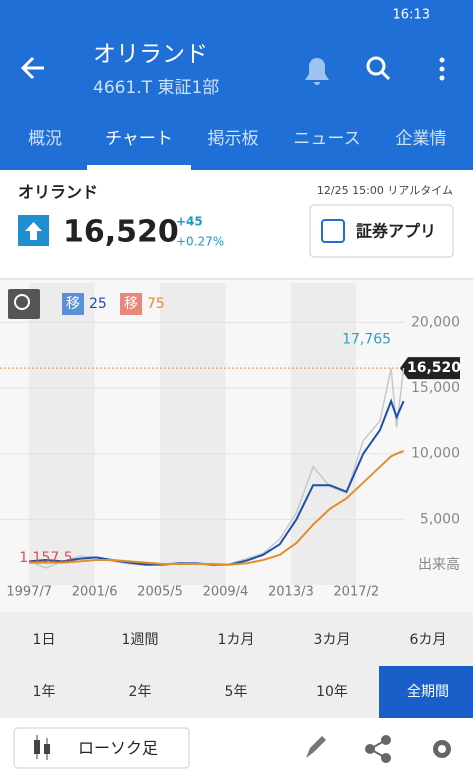  I want to click on annotation: 1,157.5, so click(45, 558).